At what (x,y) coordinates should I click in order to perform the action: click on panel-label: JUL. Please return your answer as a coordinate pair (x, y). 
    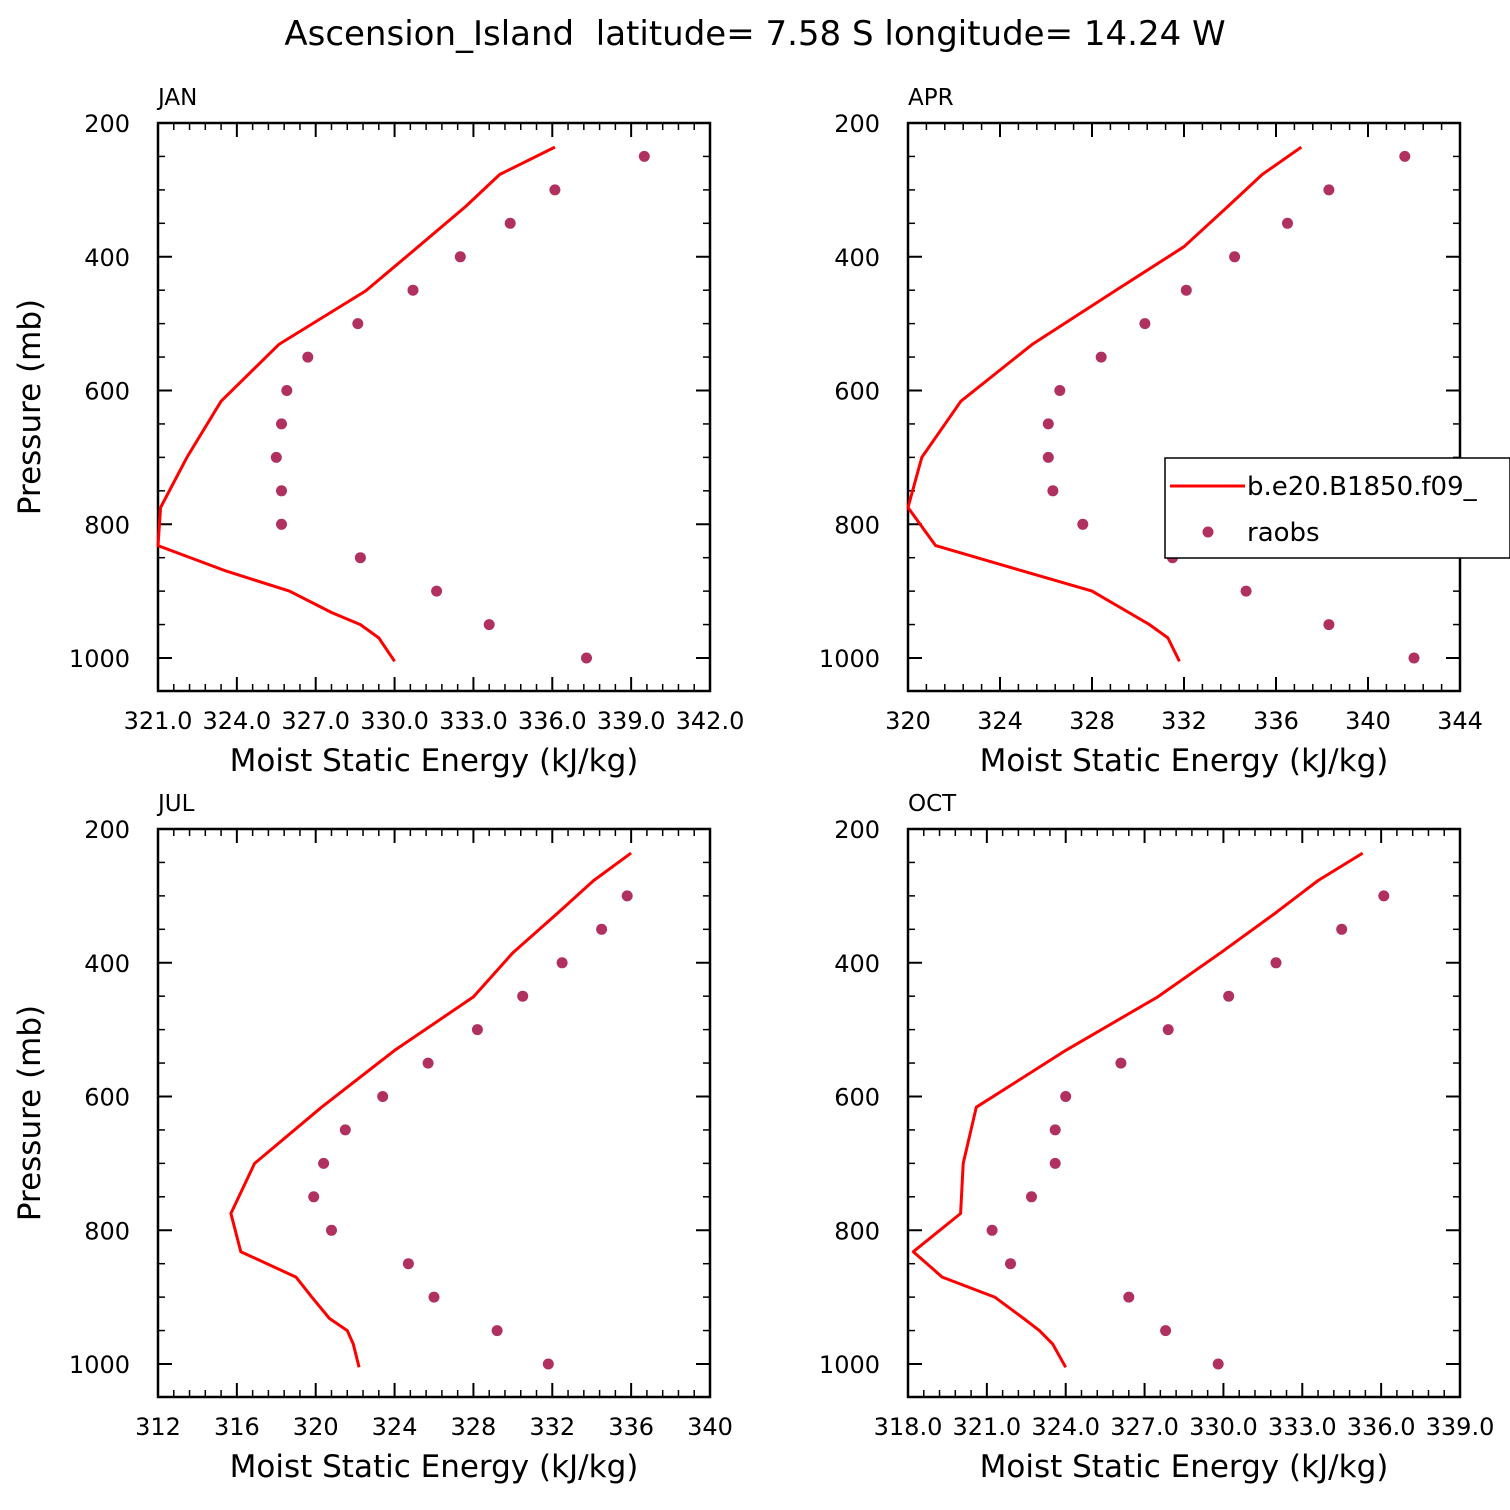
    Looking at the image, I should click on (175, 804).